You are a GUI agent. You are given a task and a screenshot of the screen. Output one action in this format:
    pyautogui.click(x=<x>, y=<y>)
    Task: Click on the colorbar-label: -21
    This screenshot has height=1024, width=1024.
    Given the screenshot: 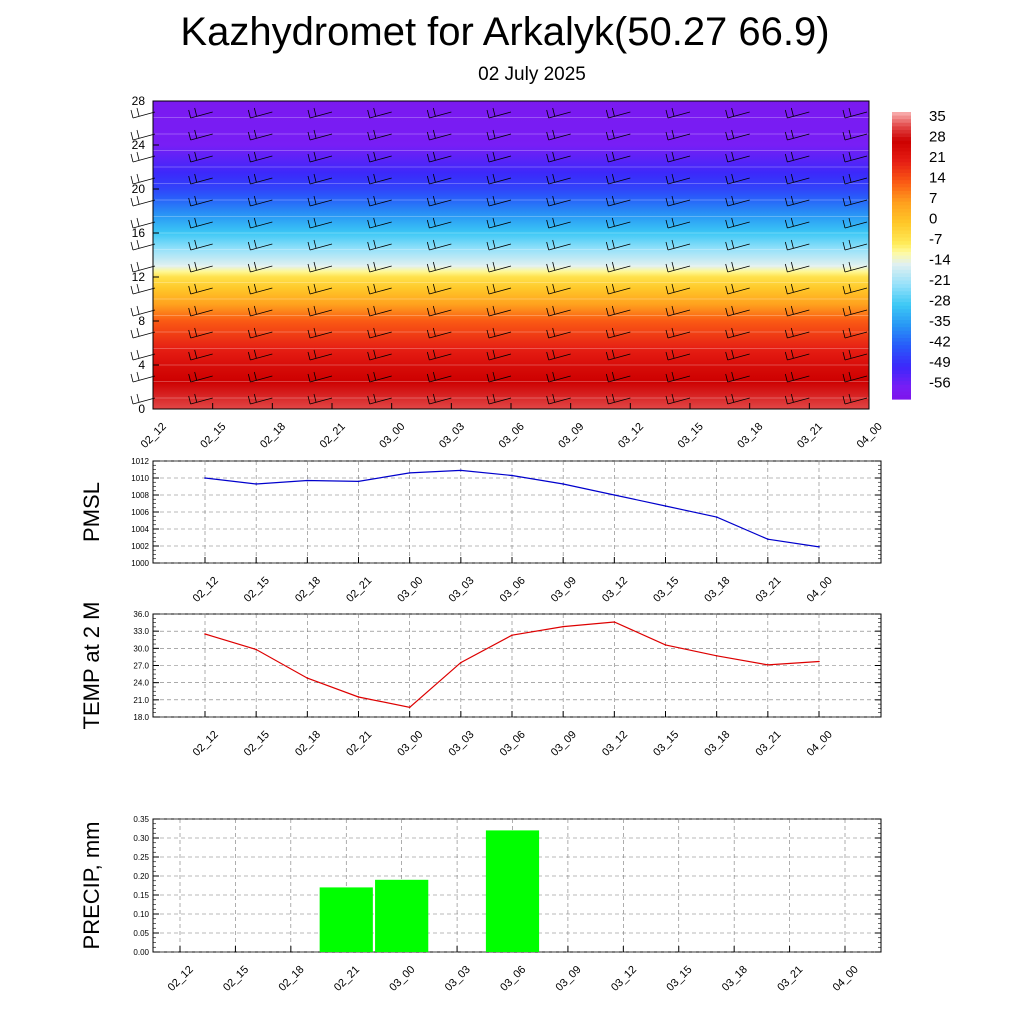 What is the action you would take?
    pyautogui.click(x=940, y=280)
    